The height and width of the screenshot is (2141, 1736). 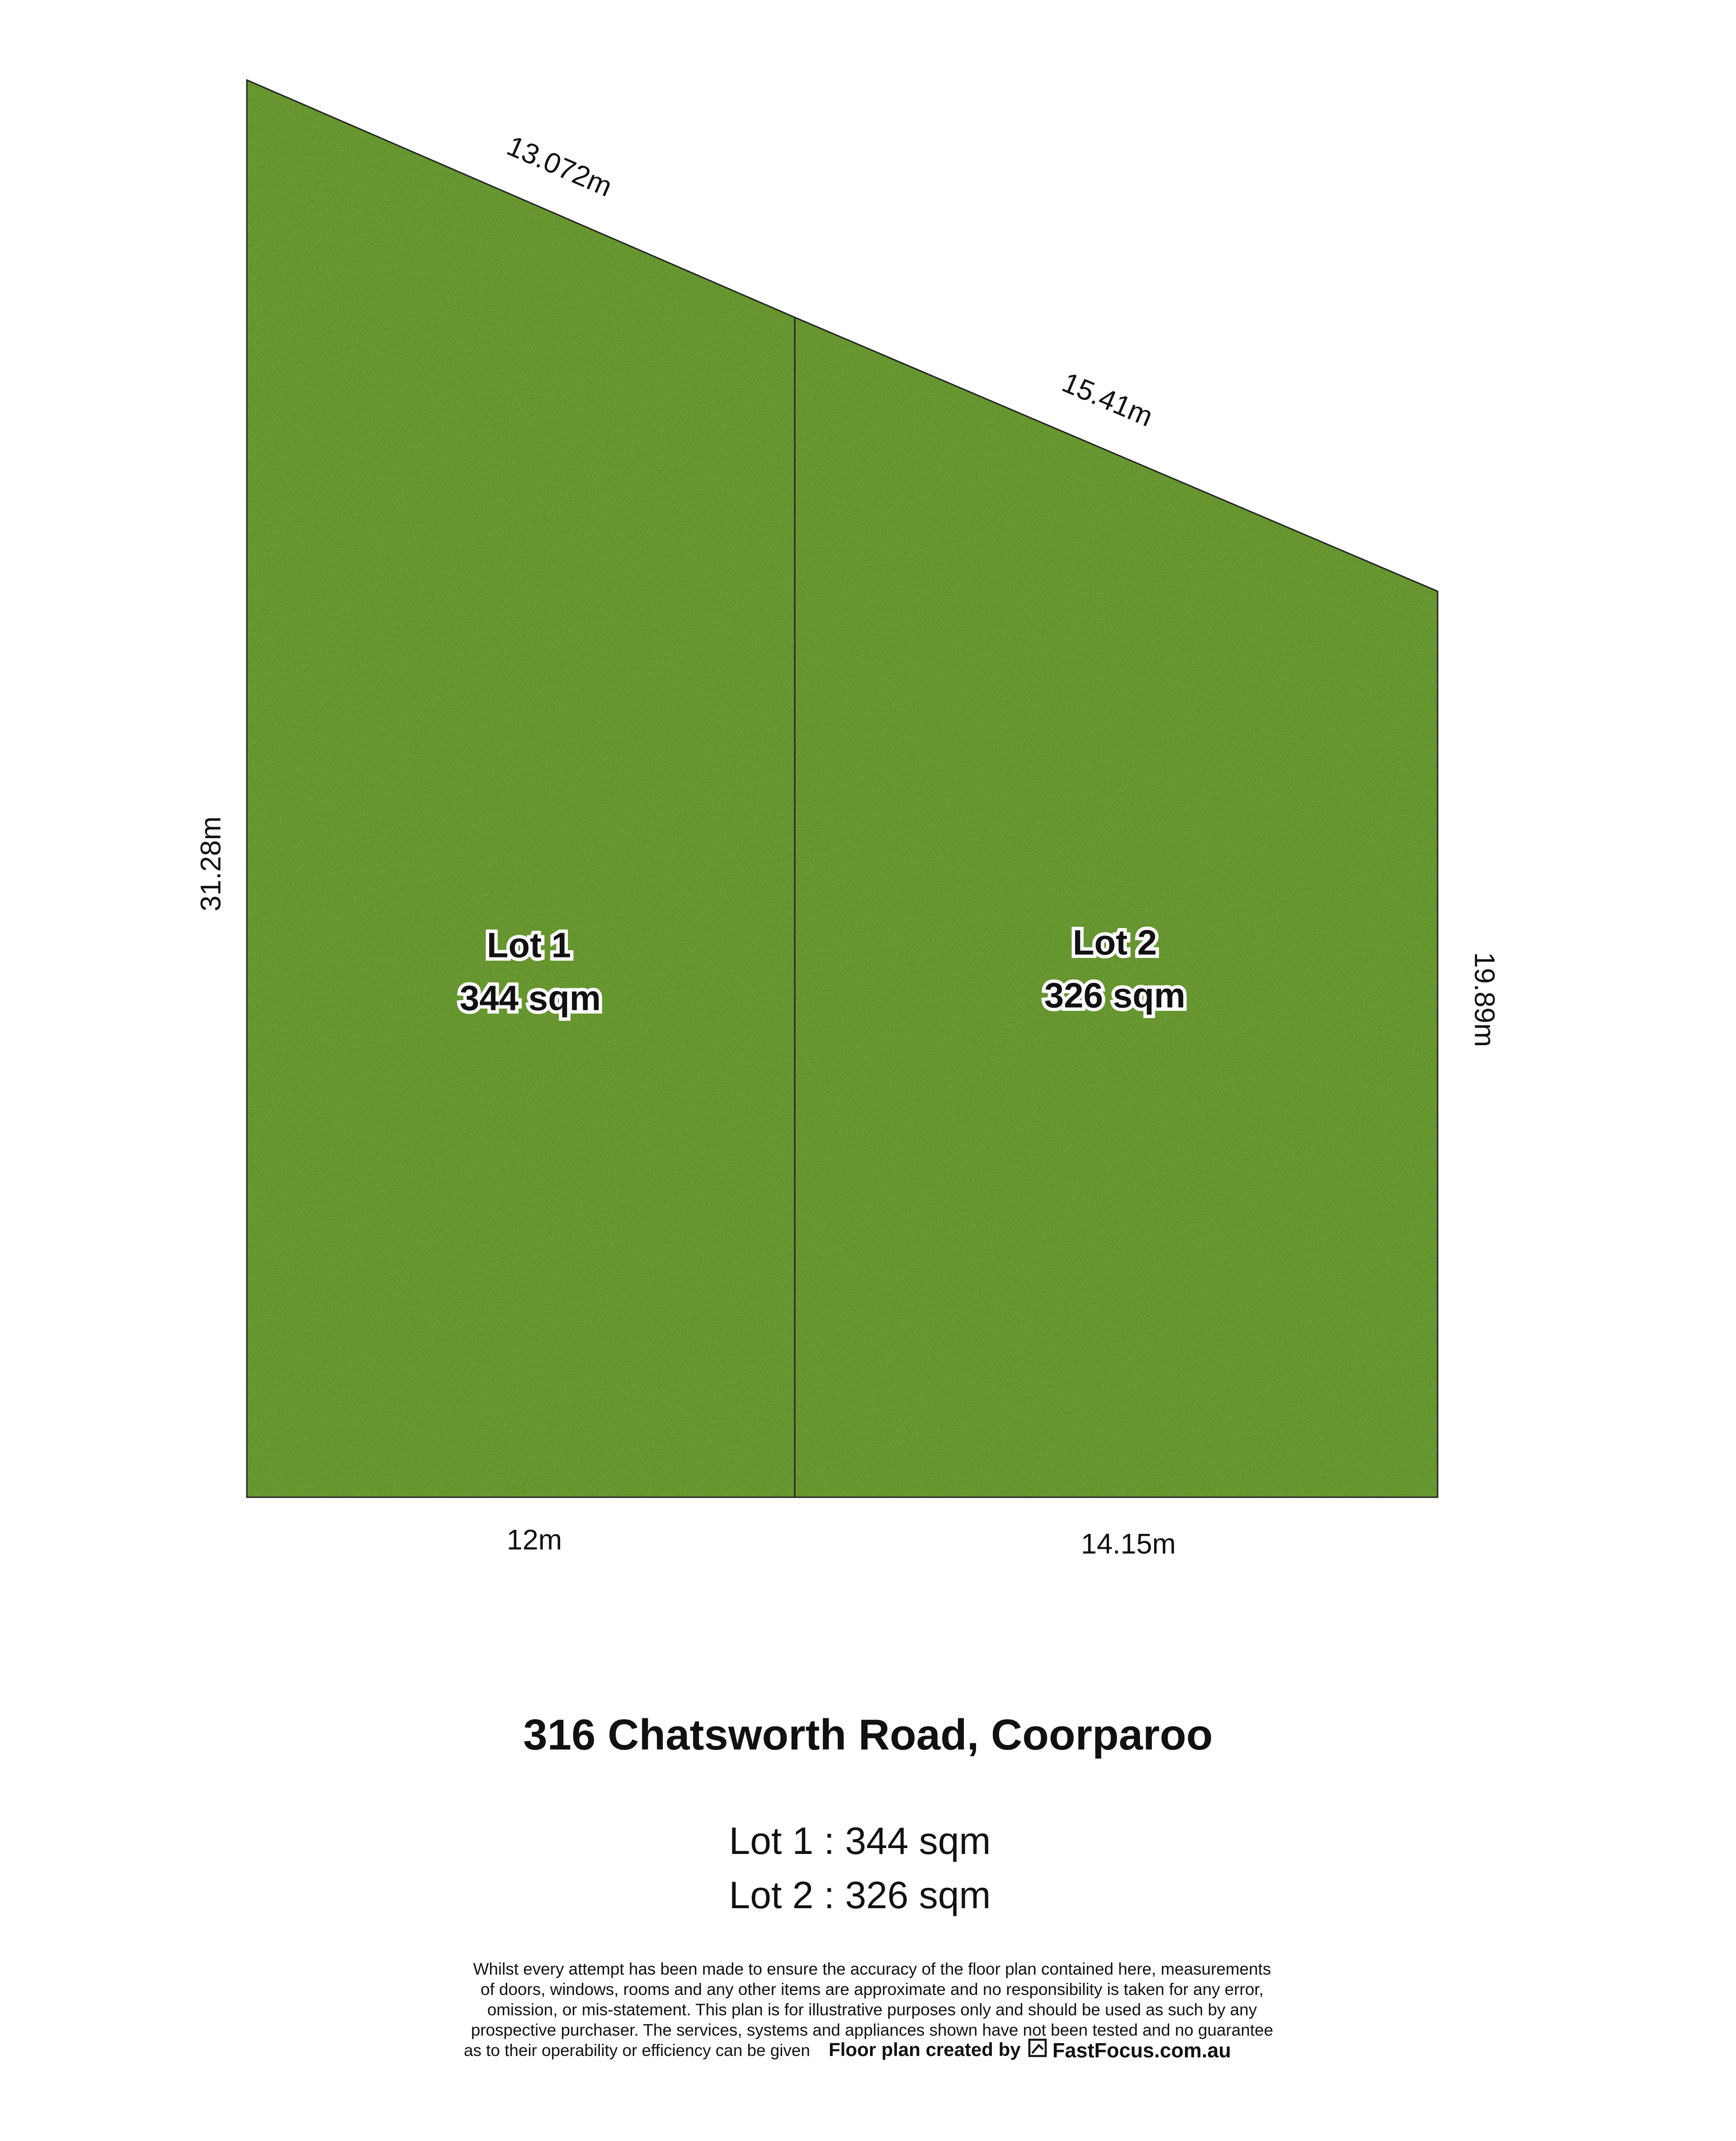 I want to click on summary-line: Lot 1 : 344 sqm, so click(x=860, y=1841).